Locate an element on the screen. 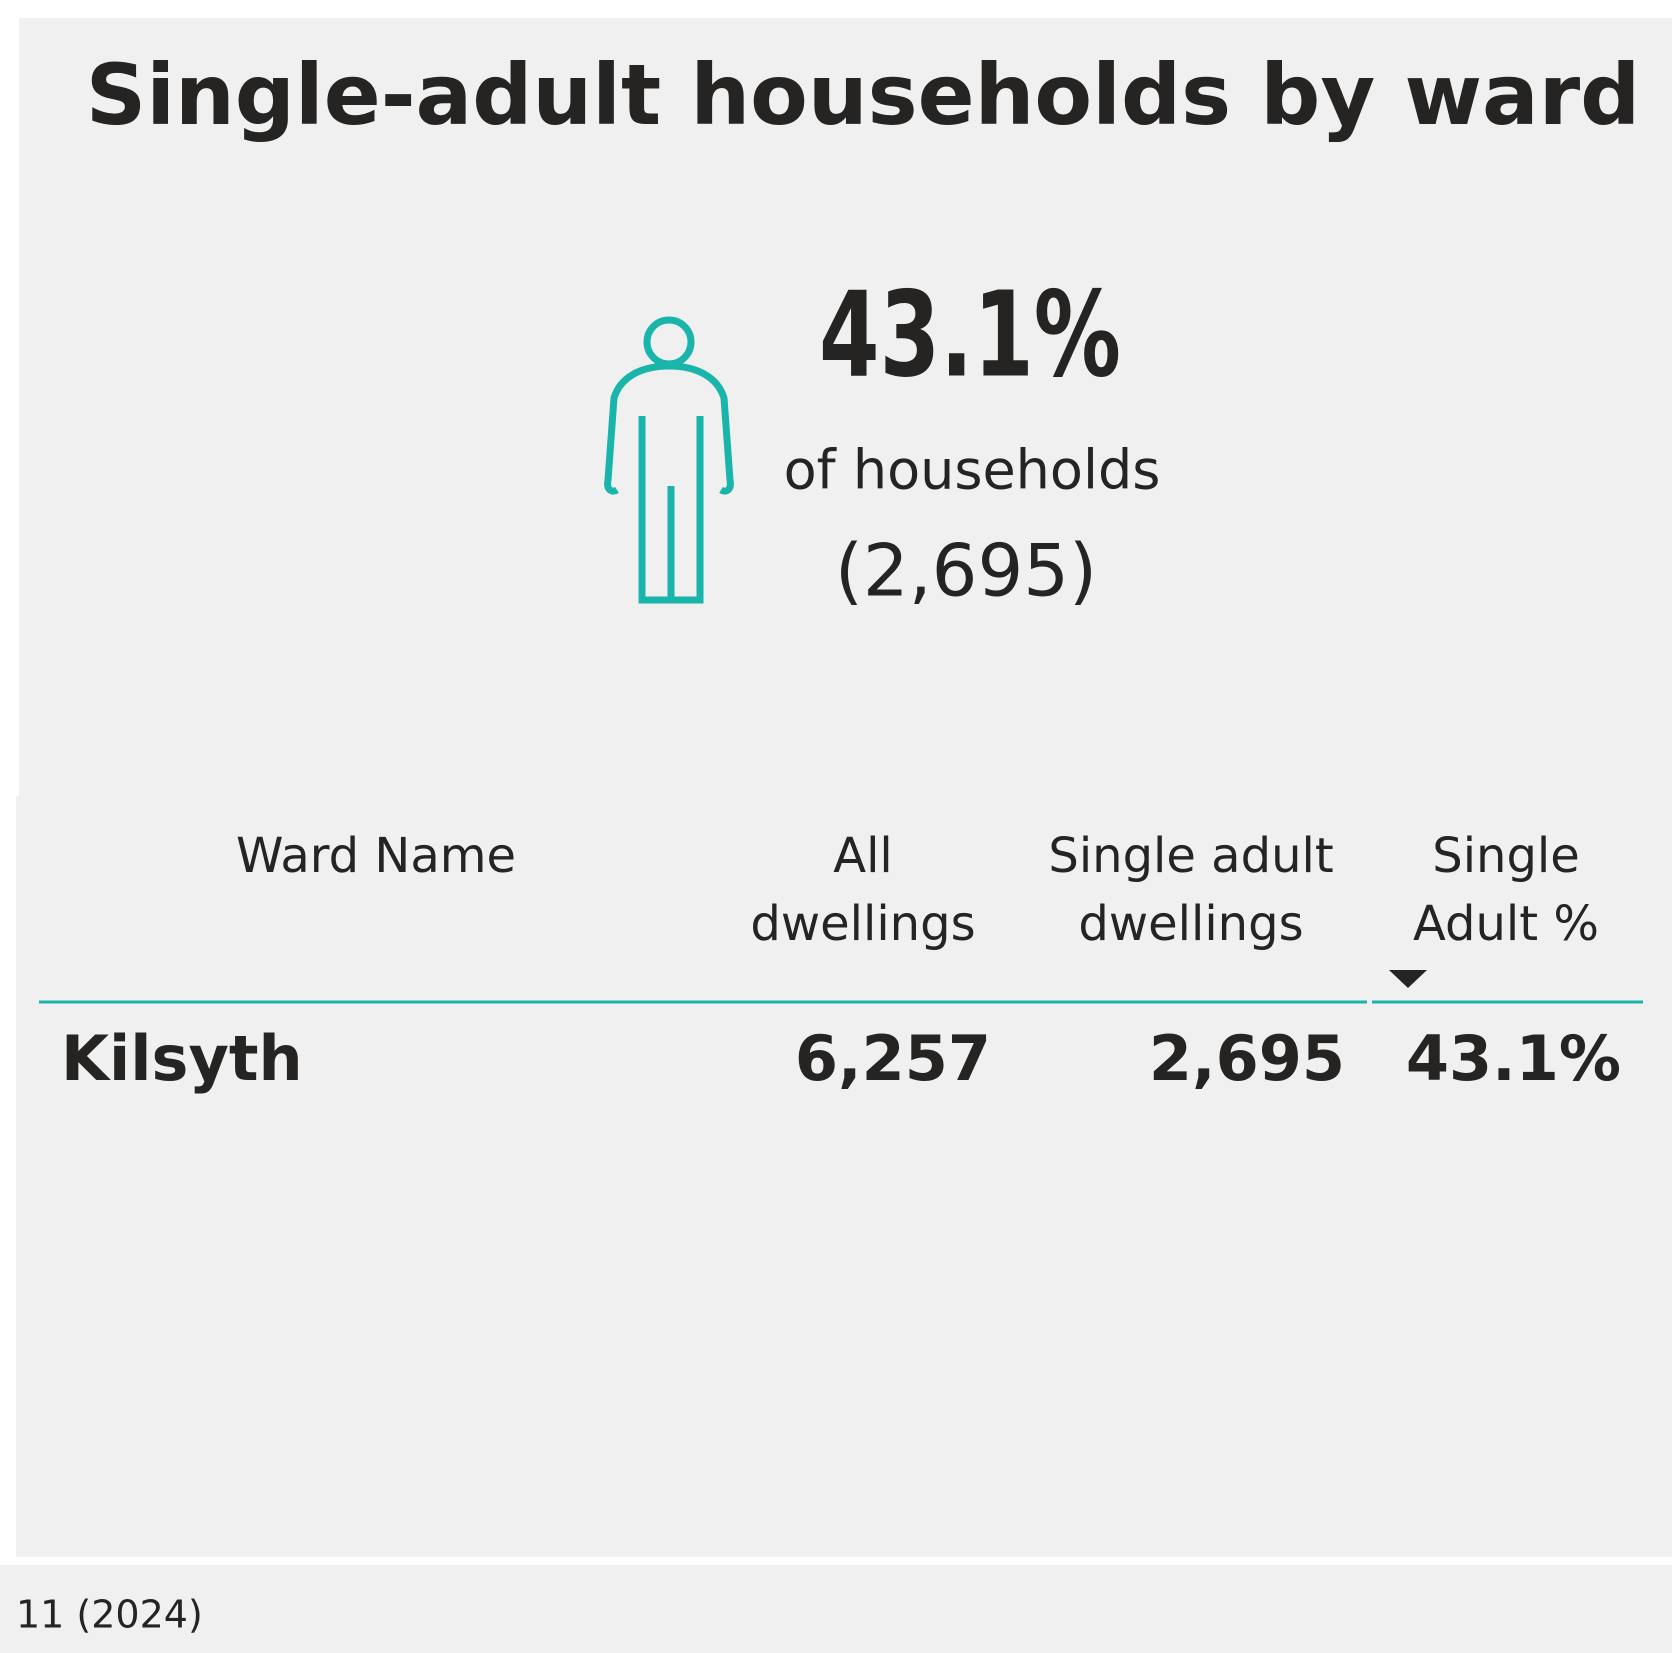  kpi-value: 43.1% is located at coordinates (970, 335).